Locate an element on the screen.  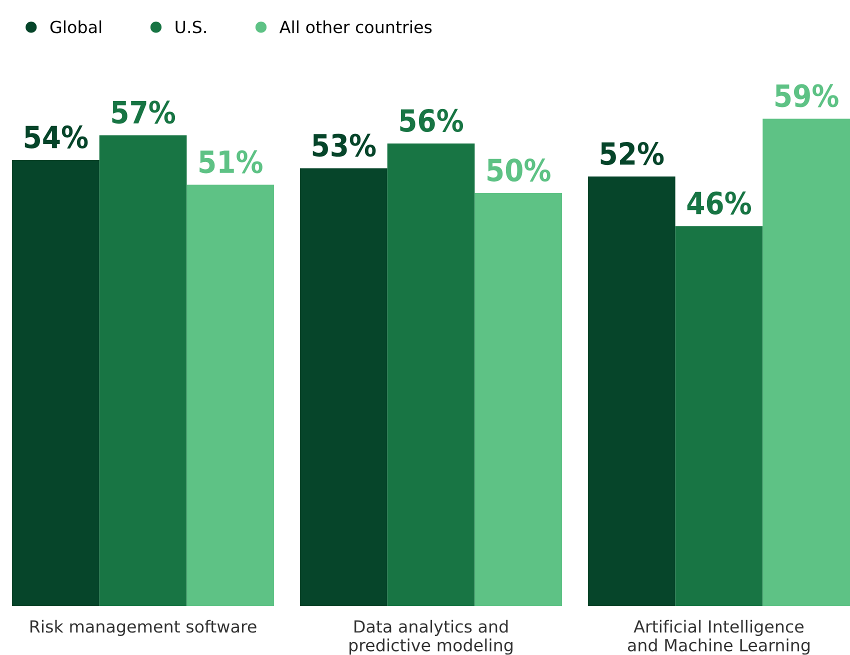
data-label: 53% is located at coordinates (344, 145).